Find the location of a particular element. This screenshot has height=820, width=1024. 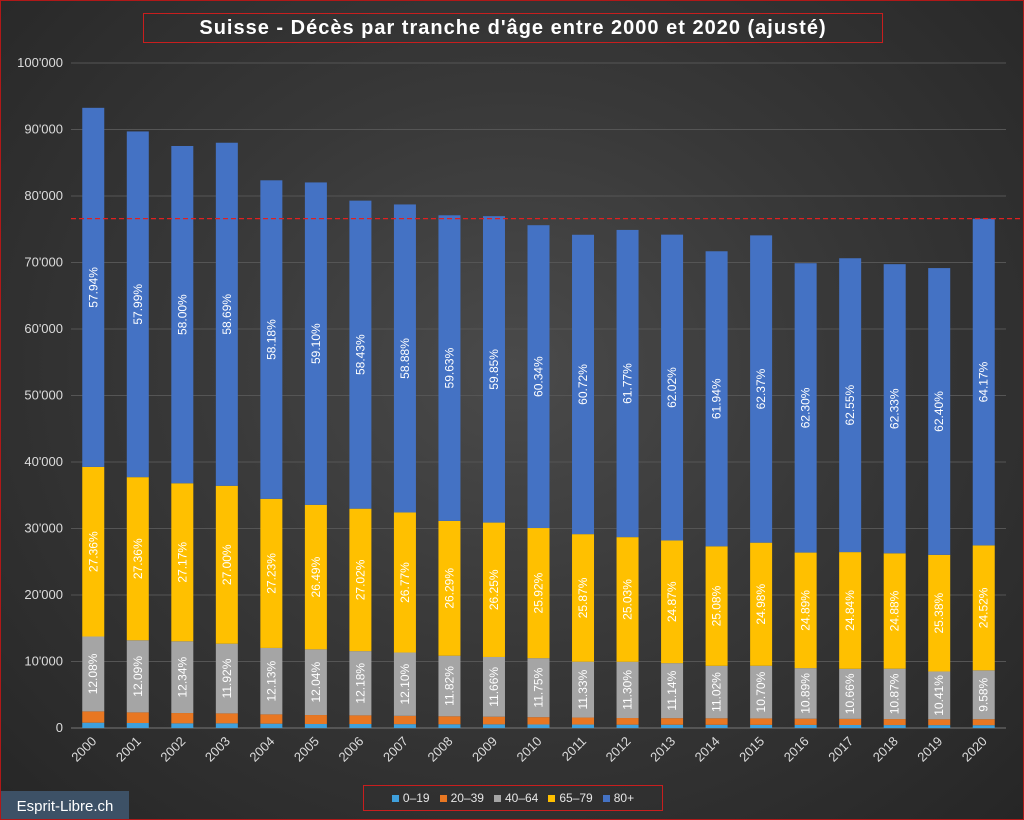

legend-item-40-64: 40–64 is located at coordinates (516, 798).